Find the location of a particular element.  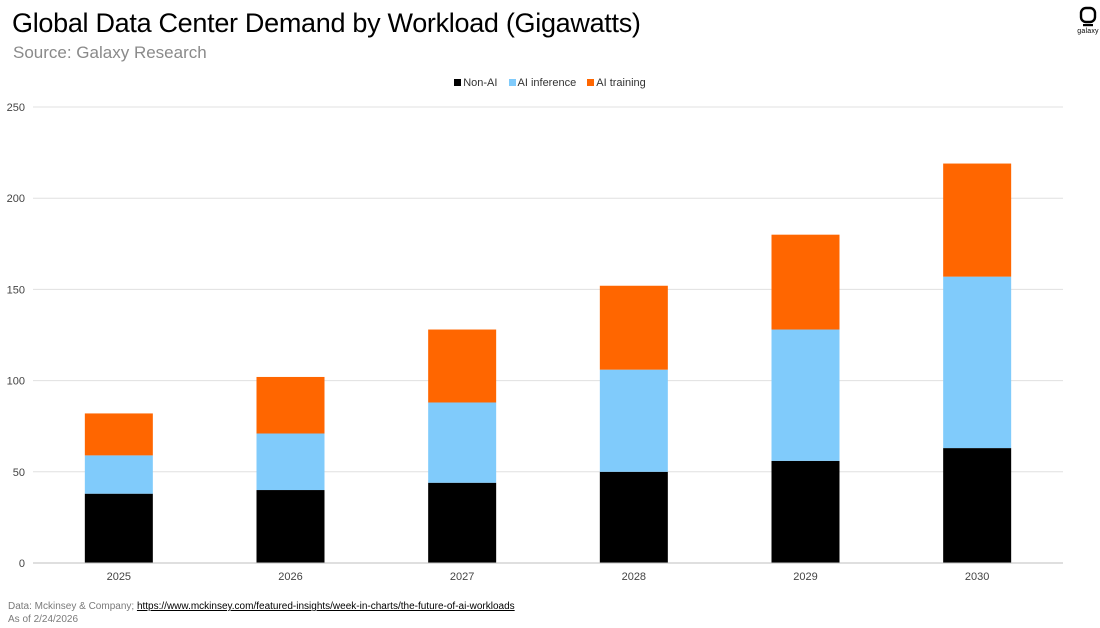

x-tick-label-2028: 2028 is located at coordinates (634, 577).